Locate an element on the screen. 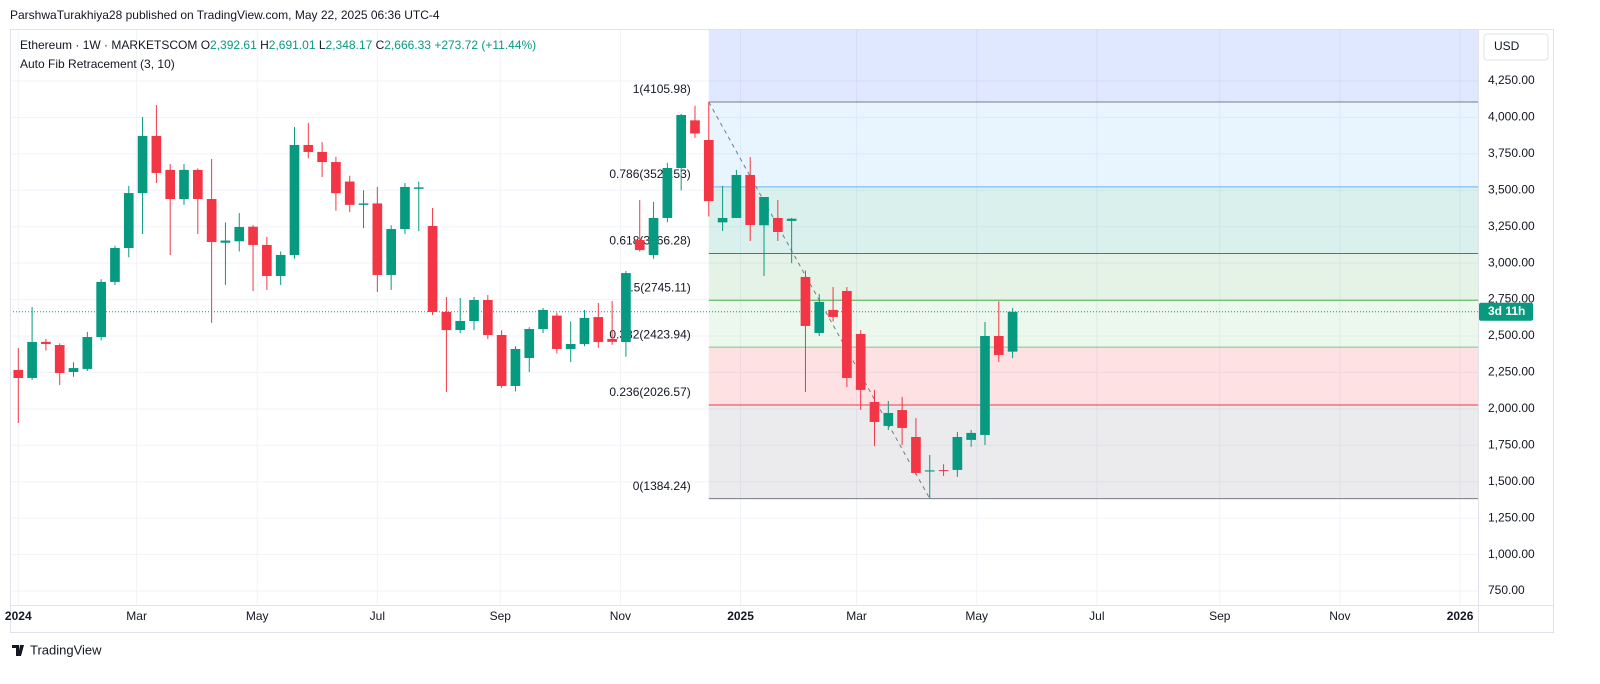 This screenshot has width=1600, height=684. fib-level-label: 0.236(2026.57) is located at coordinates (649, 392).